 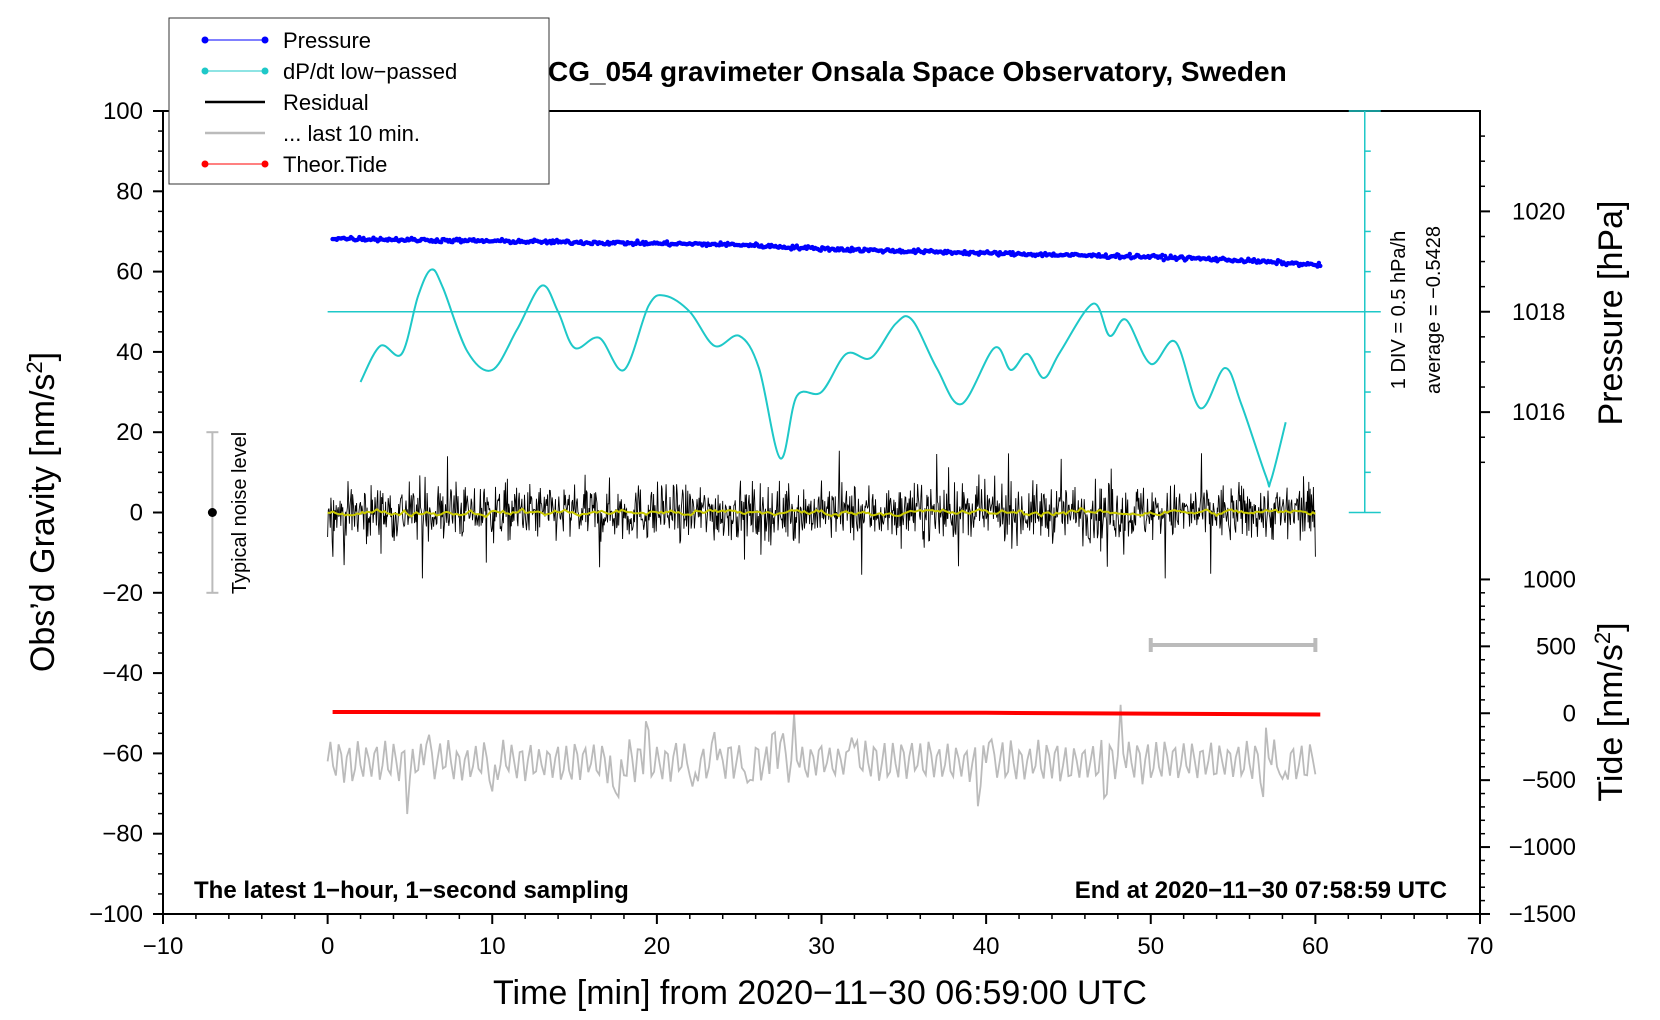 What do you see at coordinates (411, 890) in the screenshot?
I see `sampling-note: The latest 1−hour, 1−second sampling` at bounding box center [411, 890].